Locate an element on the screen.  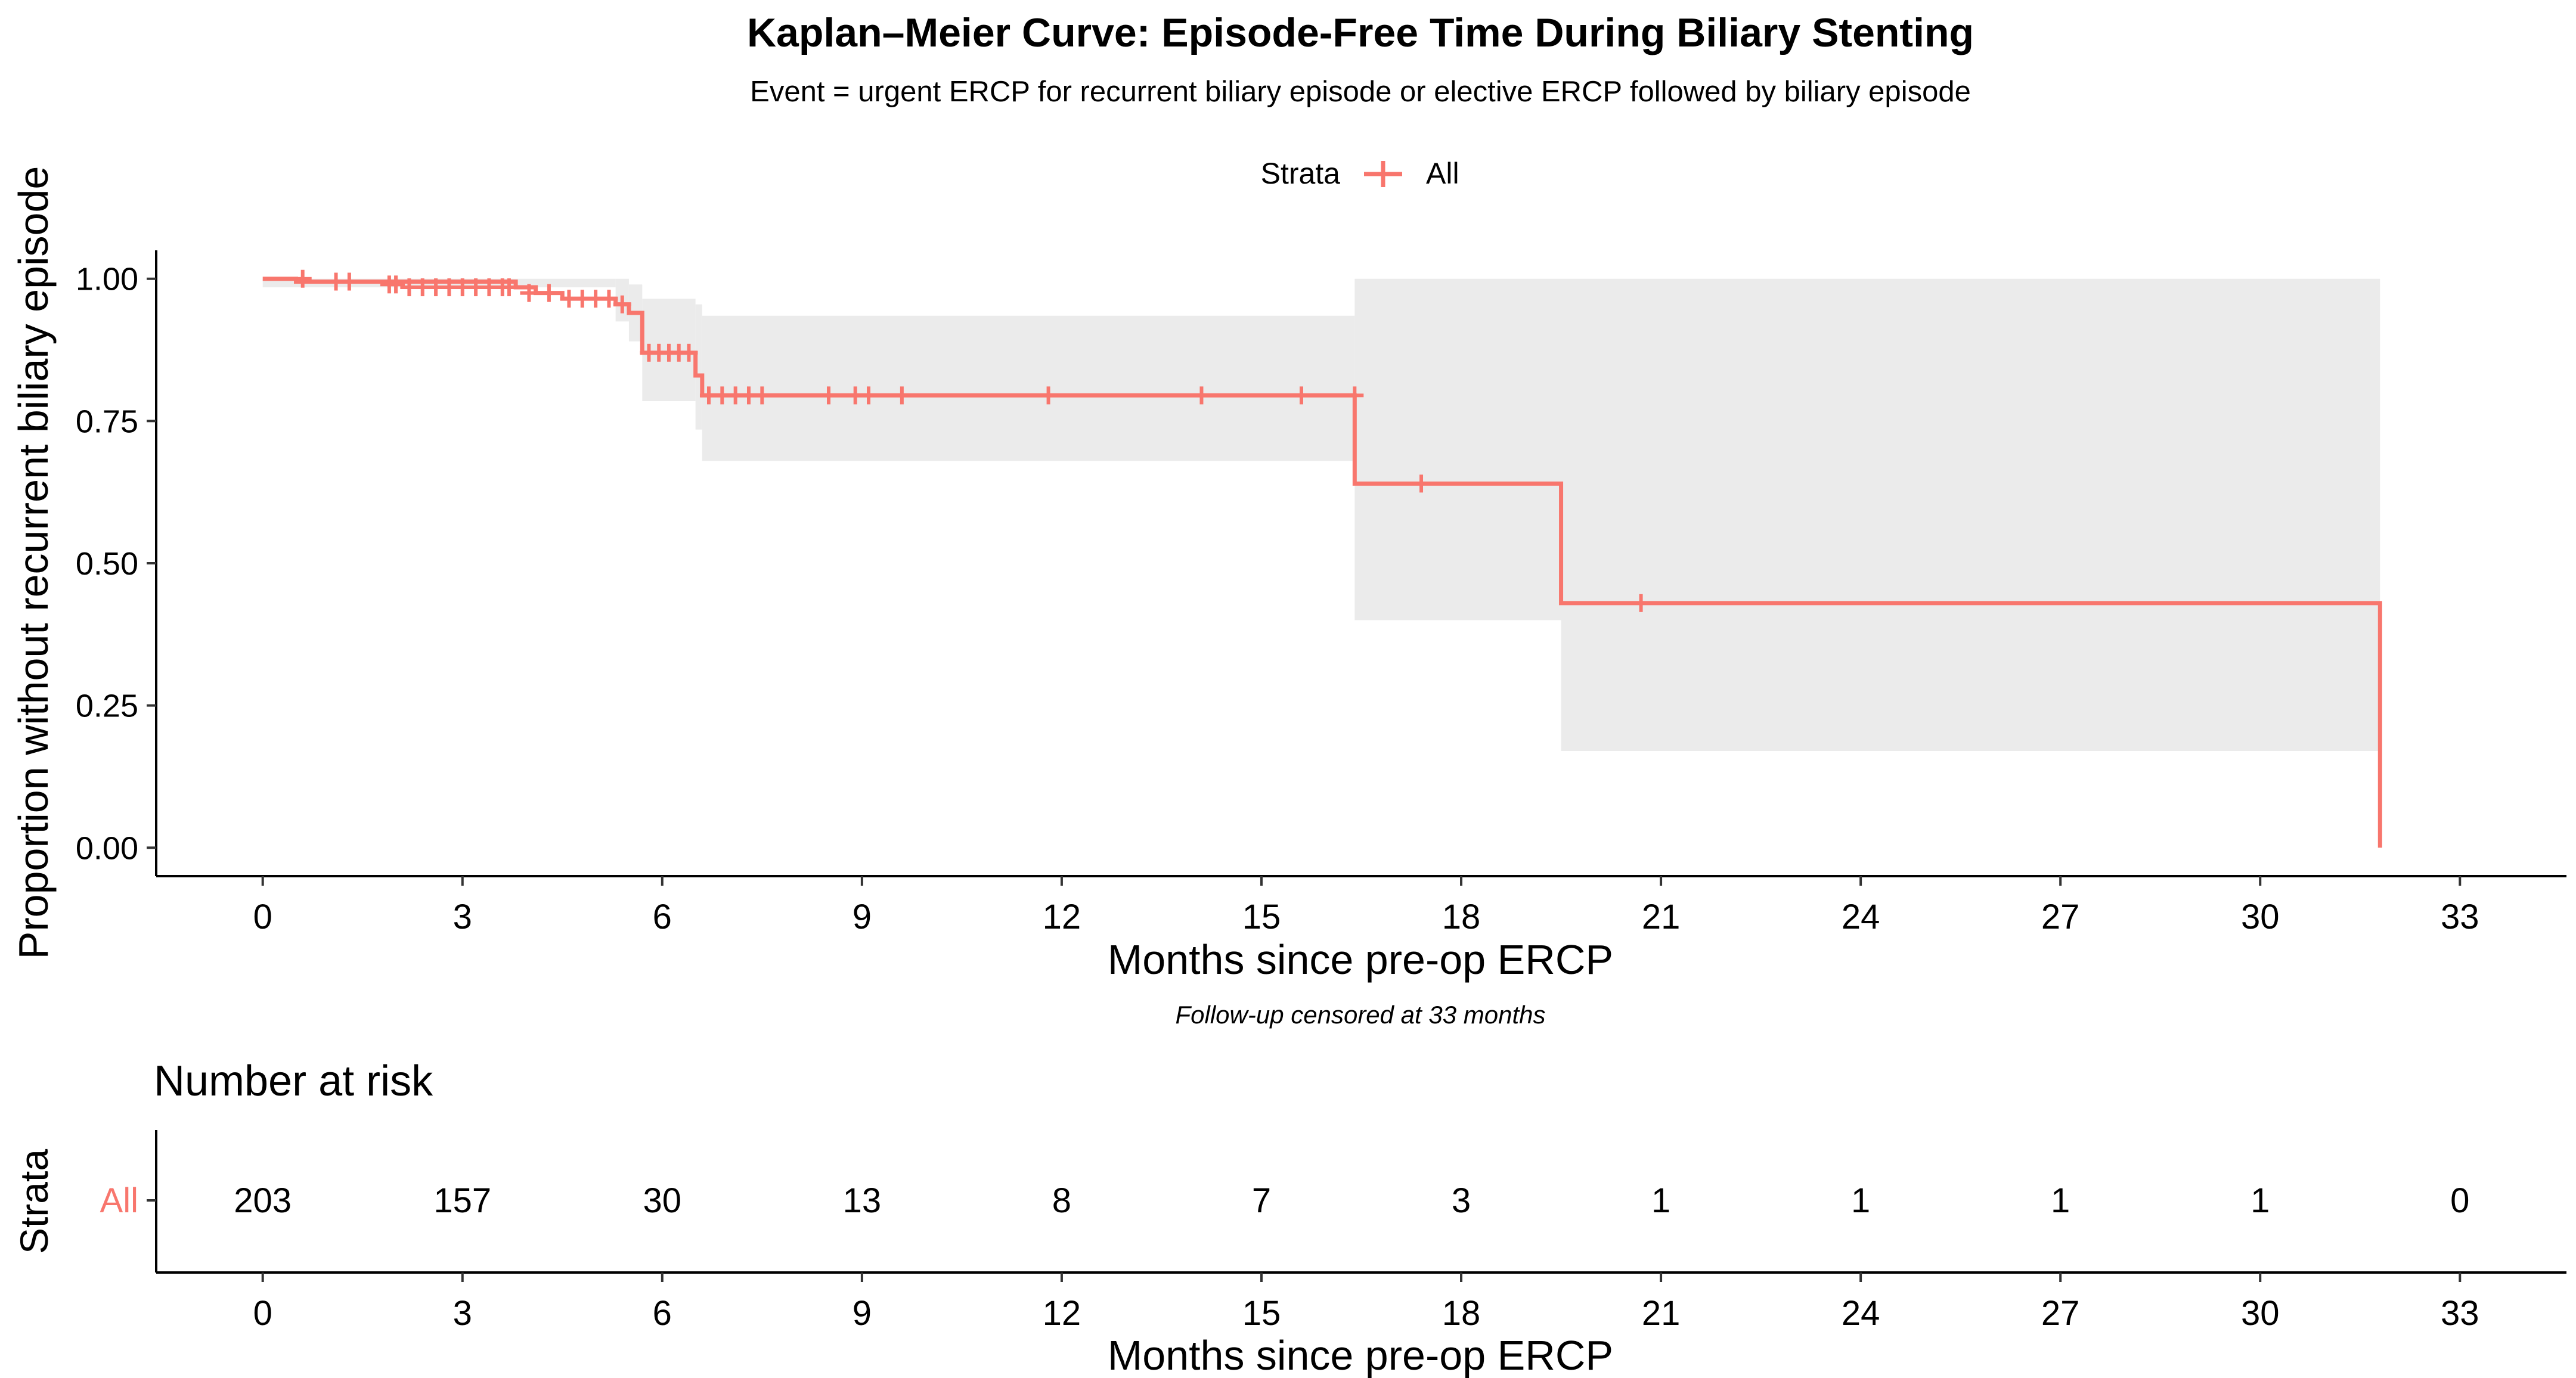
risk-table-value: 7 is located at coordinates (1261, 1200).